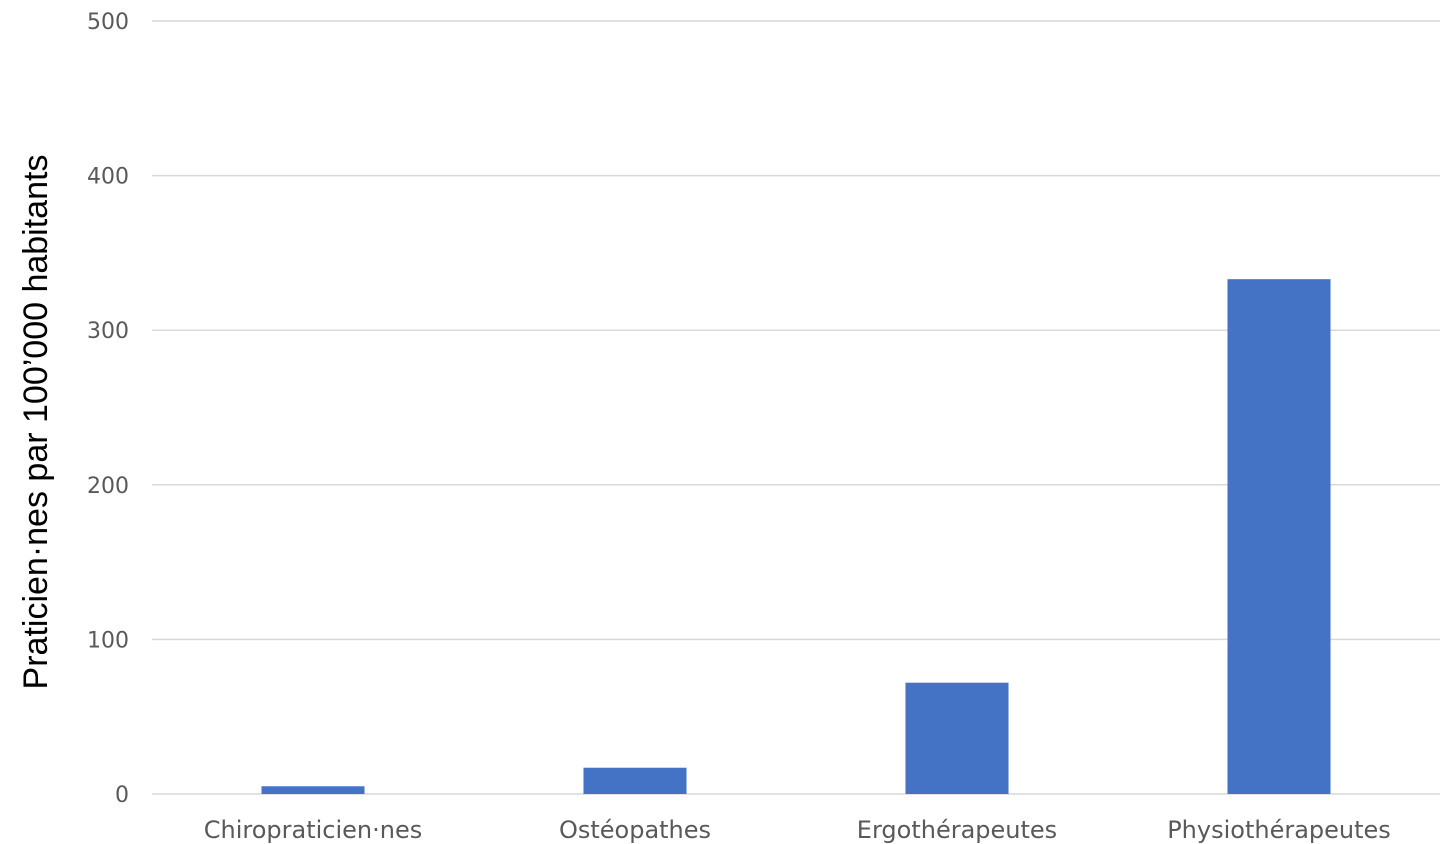  I want to click on y-tick-label: 0, so click(122, 795).